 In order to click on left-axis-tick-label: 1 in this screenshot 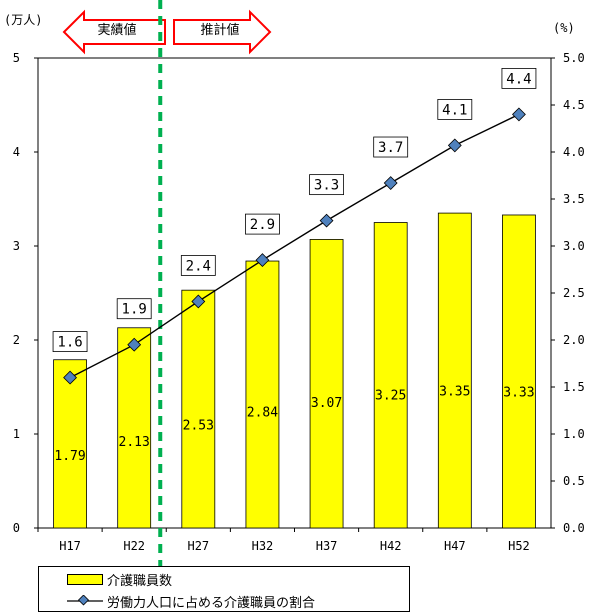, I will do `click(16, 434)`.